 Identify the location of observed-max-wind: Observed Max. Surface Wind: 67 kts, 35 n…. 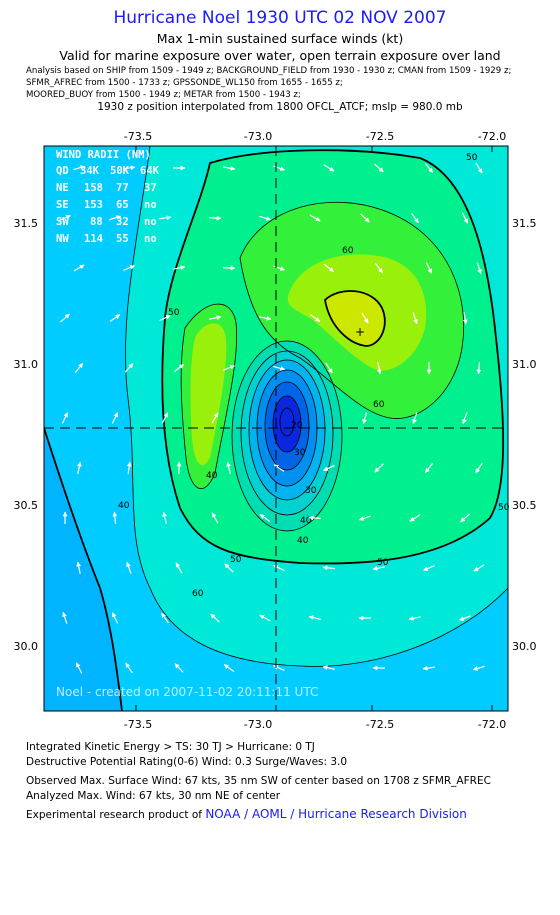
(258, 781).